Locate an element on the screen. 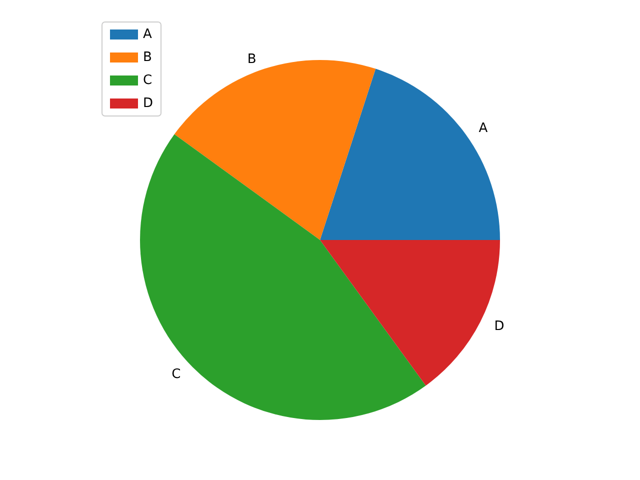  legend-label: B is located at coordinates (147, 57).